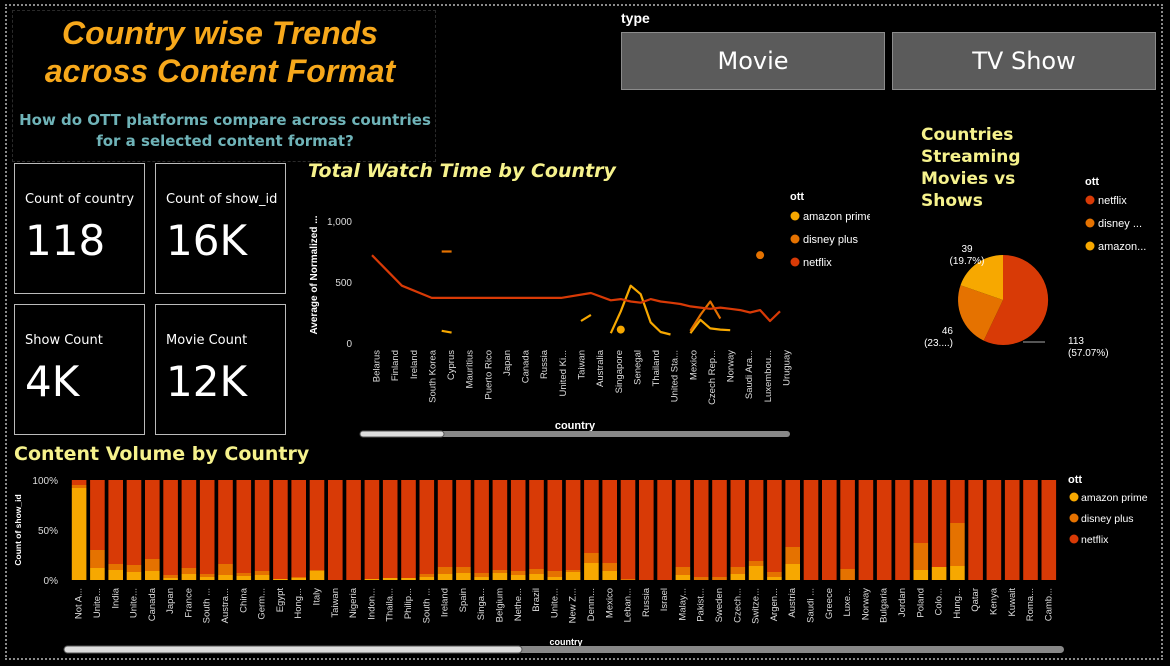  I want to click on x-tick-label: Sweden, so click(719, 605).